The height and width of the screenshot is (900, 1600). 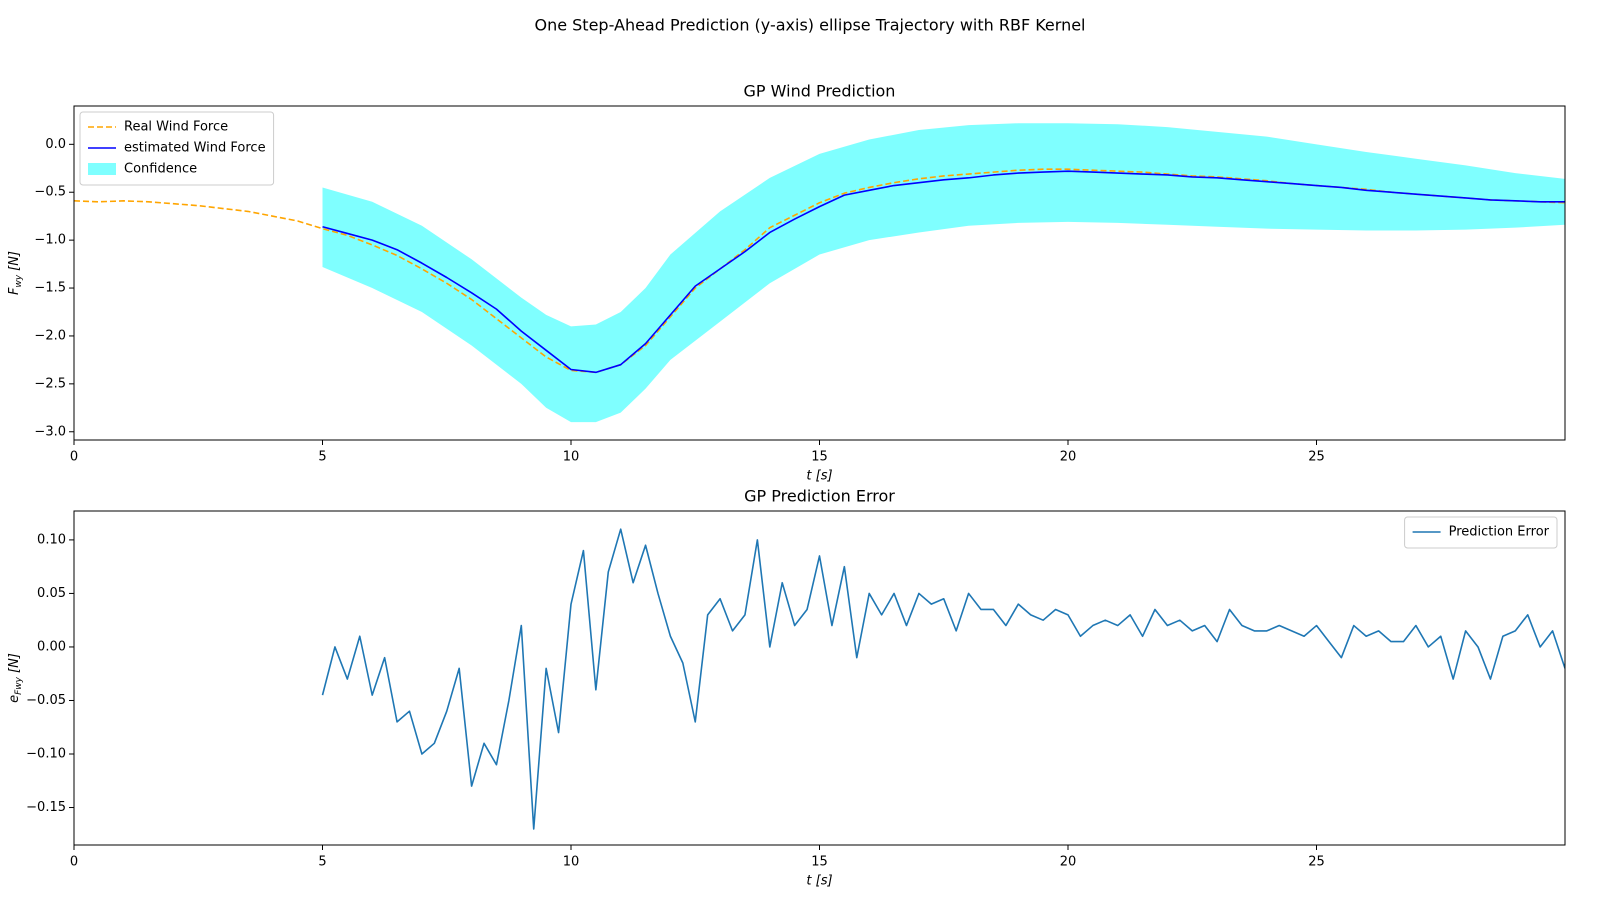 I want to click on y-tick-label: −1.0, so click(x=50, y=240).